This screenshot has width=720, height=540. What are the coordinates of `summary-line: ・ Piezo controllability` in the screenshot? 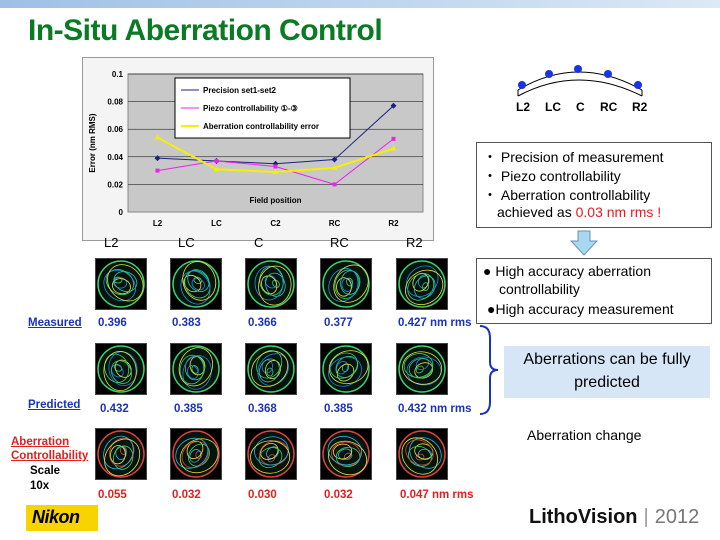 It's located at (552, 176).